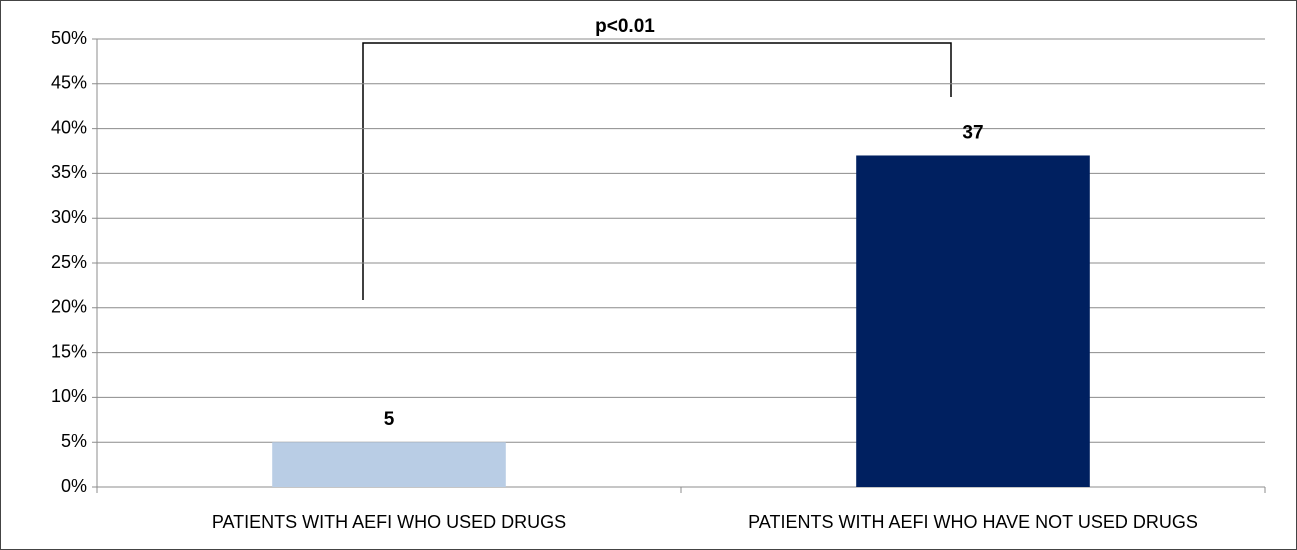 Image resolution: width=1297 pixels, height=550 pixels. Describe the element at coordinates (74, 486) in the screenshot. I see `y-tick-label: 0%` at that location.